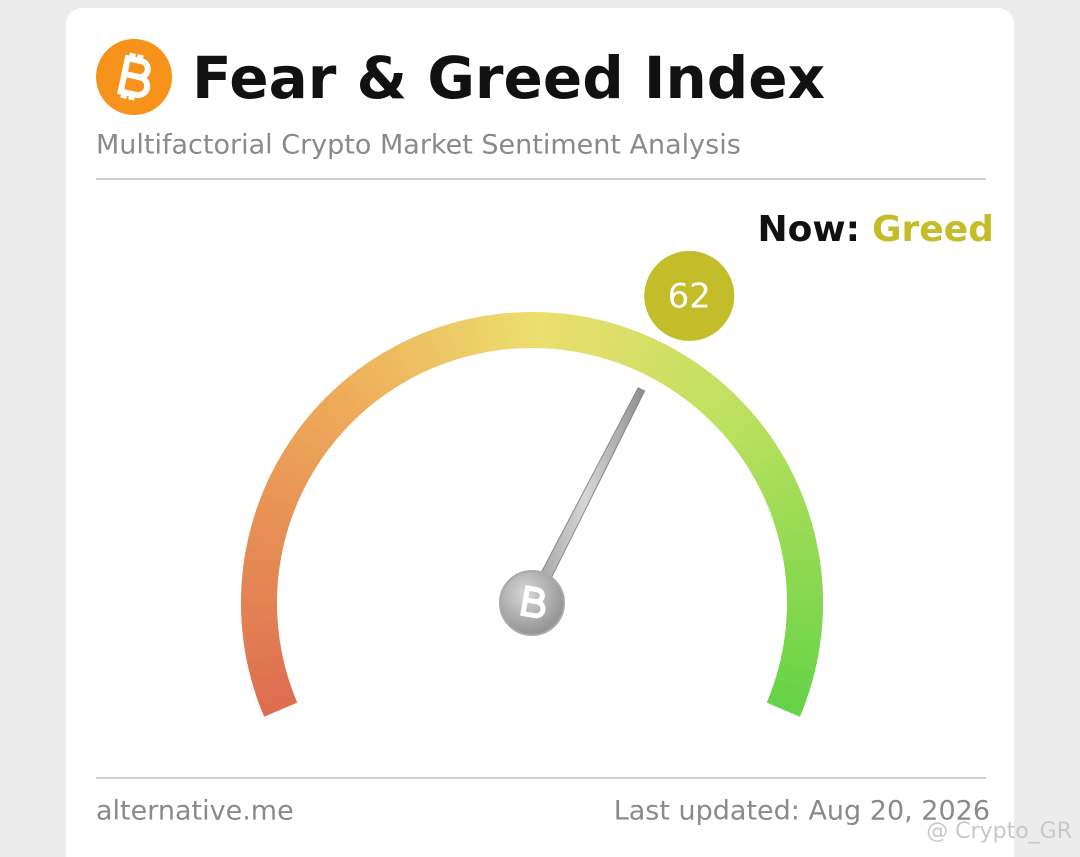 This screenshot has height=857, width=1080. Describe the element at coordinates (808, 229) in the screenshot. I see `now-label: Now:` at that location.